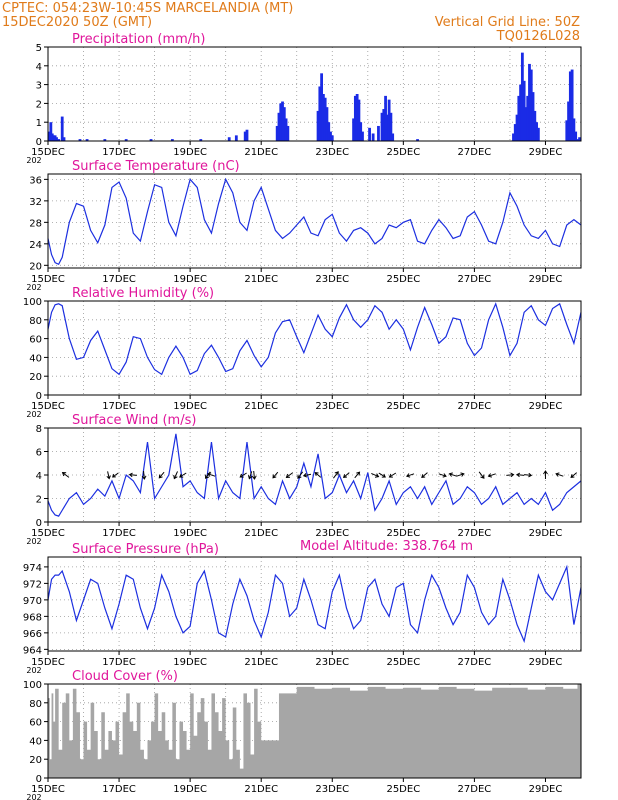 Image resolution: width=618 pixels, height=800 pixels. What do you see at coordinates (546, 406) in the screenshot?
I see `rh-xtick-label: 29DEC` at bounding box center [546, 406].